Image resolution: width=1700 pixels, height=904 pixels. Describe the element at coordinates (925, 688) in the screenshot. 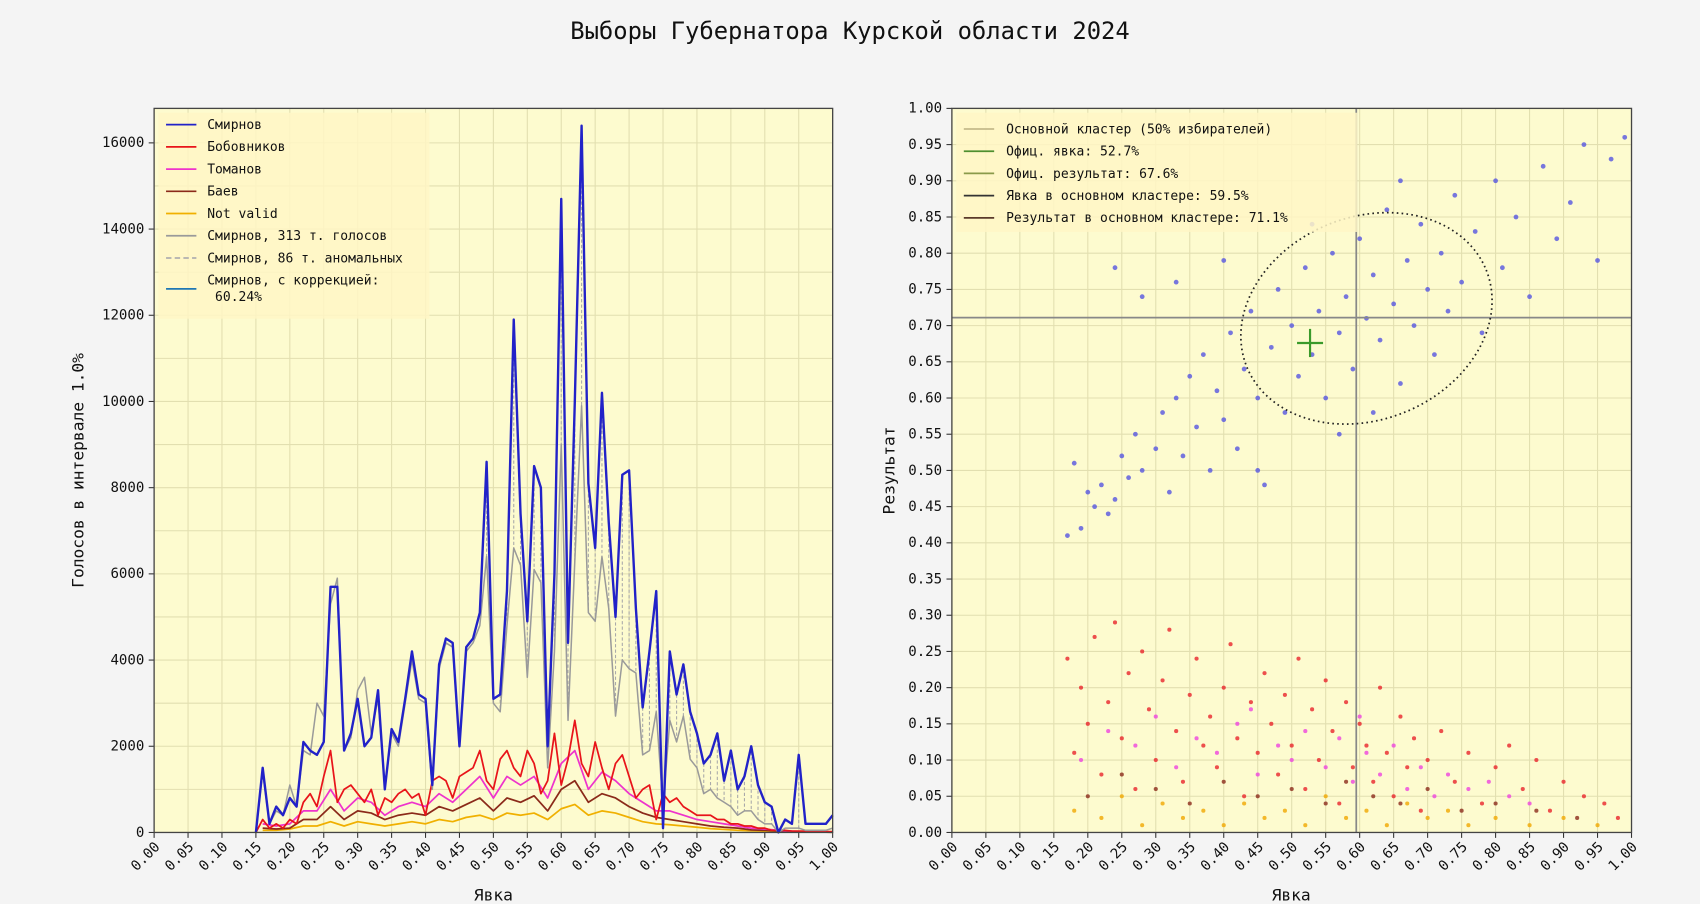

I see `y-tick-label: 0.20` at that location.